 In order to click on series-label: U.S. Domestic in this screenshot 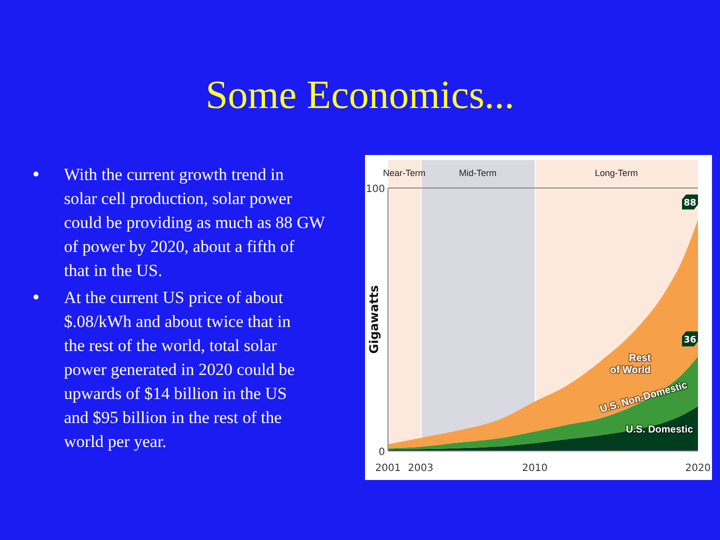, I will do `click(660, 430)`.